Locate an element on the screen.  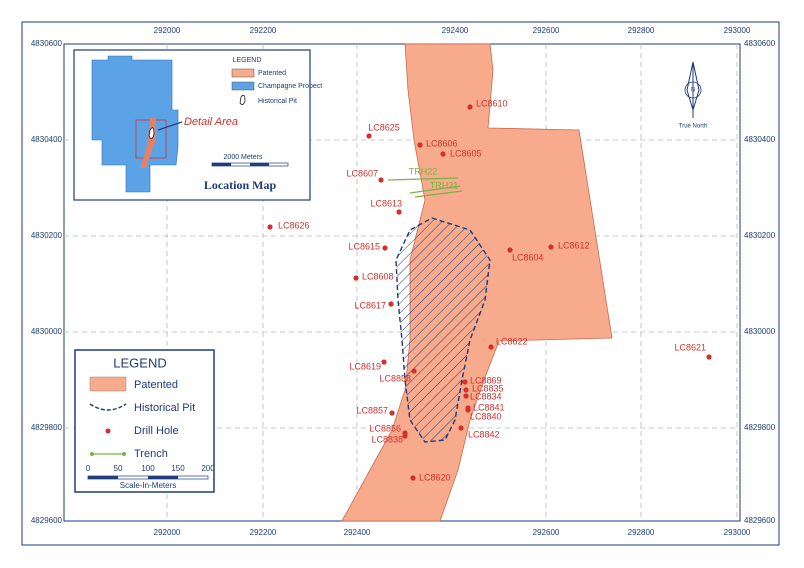
drill-hole-label: LC8625 is located at coordinates (384, 127).